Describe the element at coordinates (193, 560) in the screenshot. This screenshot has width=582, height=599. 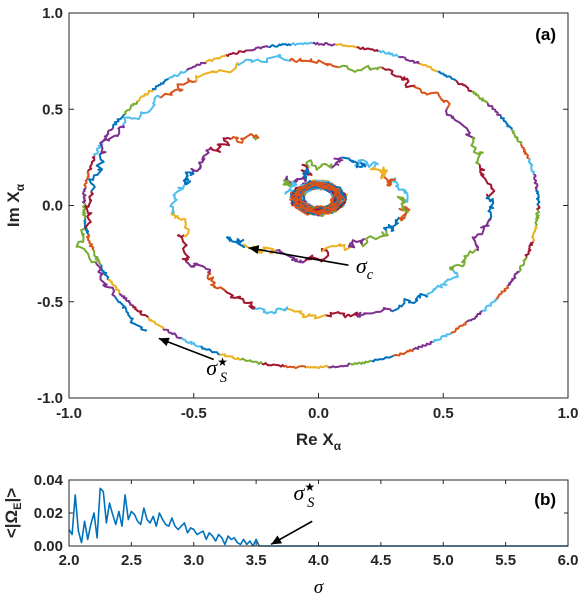
I see `x-tick-label: 3.0` at that location.